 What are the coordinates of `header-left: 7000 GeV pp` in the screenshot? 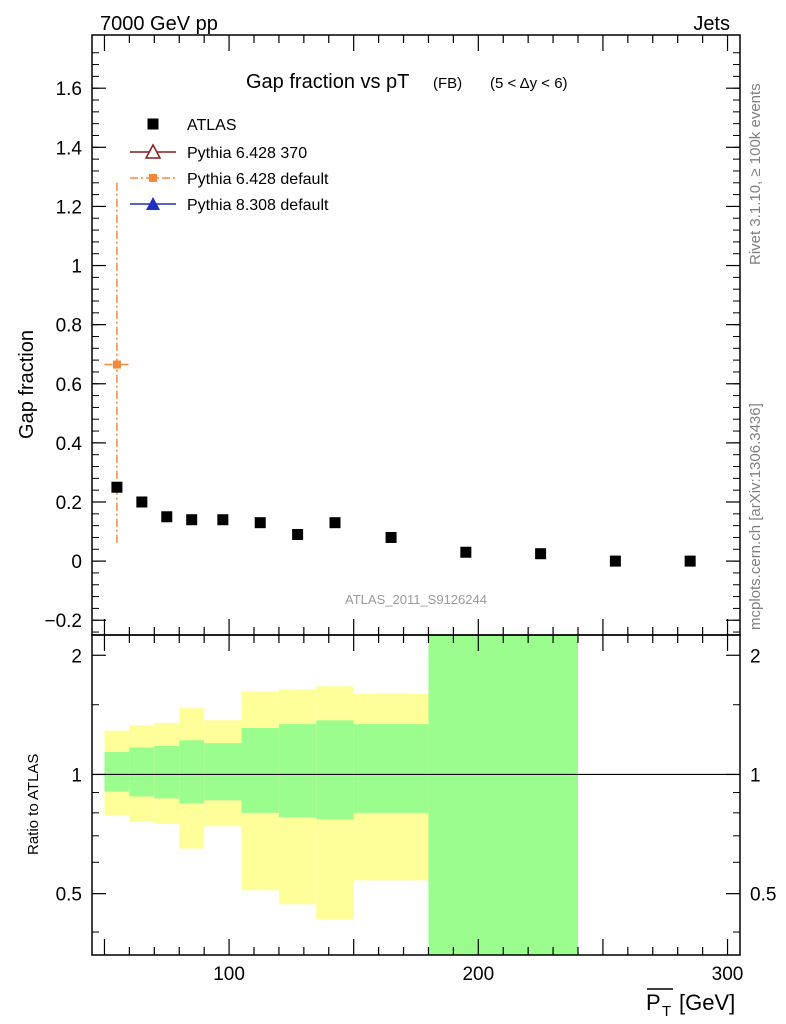 It's located at (159, 24).